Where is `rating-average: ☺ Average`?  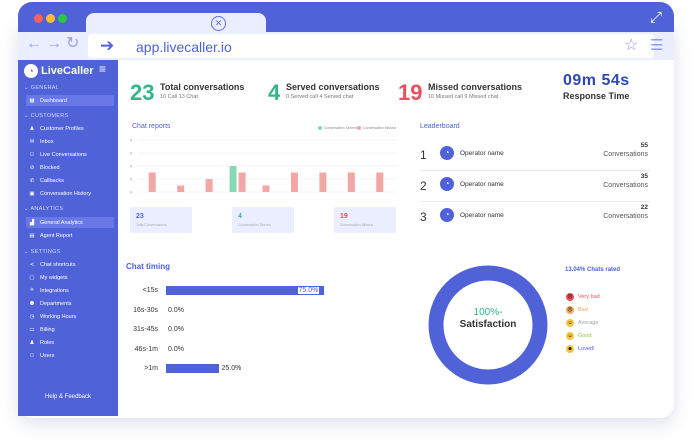
rating-average: ☺ Average is located at coordinates (582, 323).